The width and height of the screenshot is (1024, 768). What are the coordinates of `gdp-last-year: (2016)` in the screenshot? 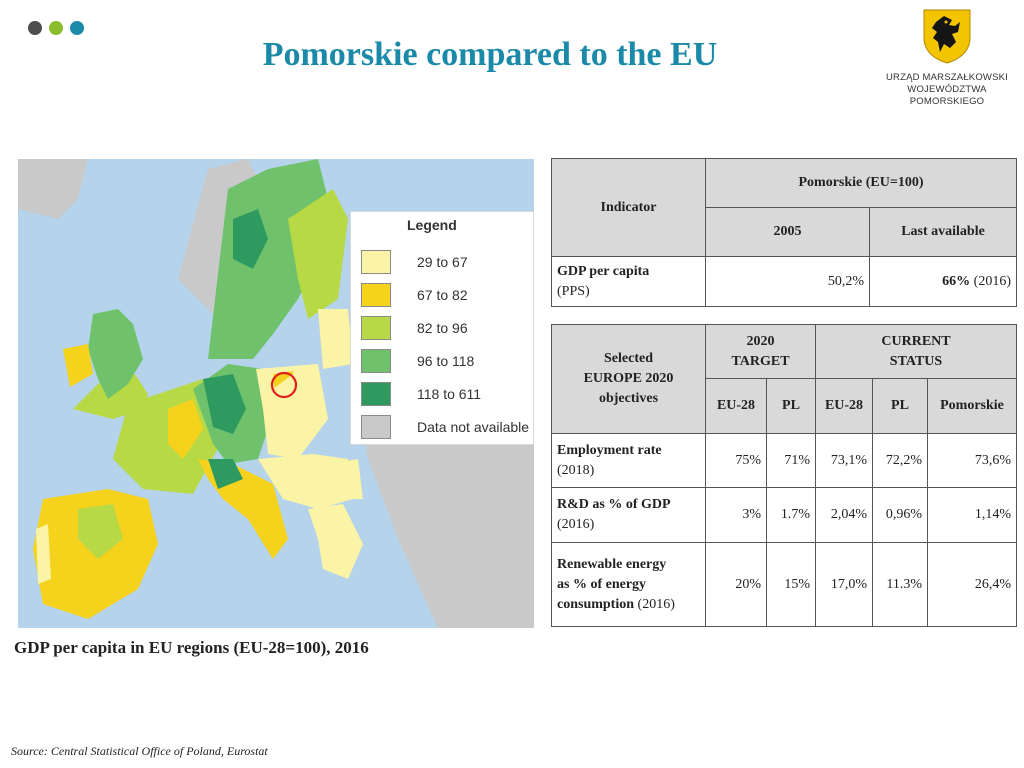 It's located at (990, 281).